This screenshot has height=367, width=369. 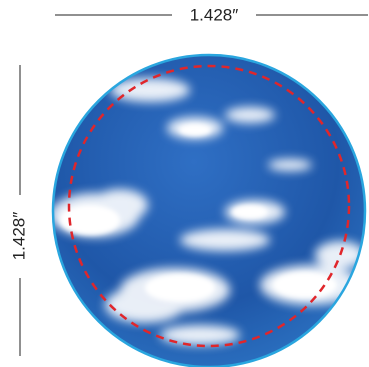 I want to click on width-label: 1.428″, so click(x=214, y=14).